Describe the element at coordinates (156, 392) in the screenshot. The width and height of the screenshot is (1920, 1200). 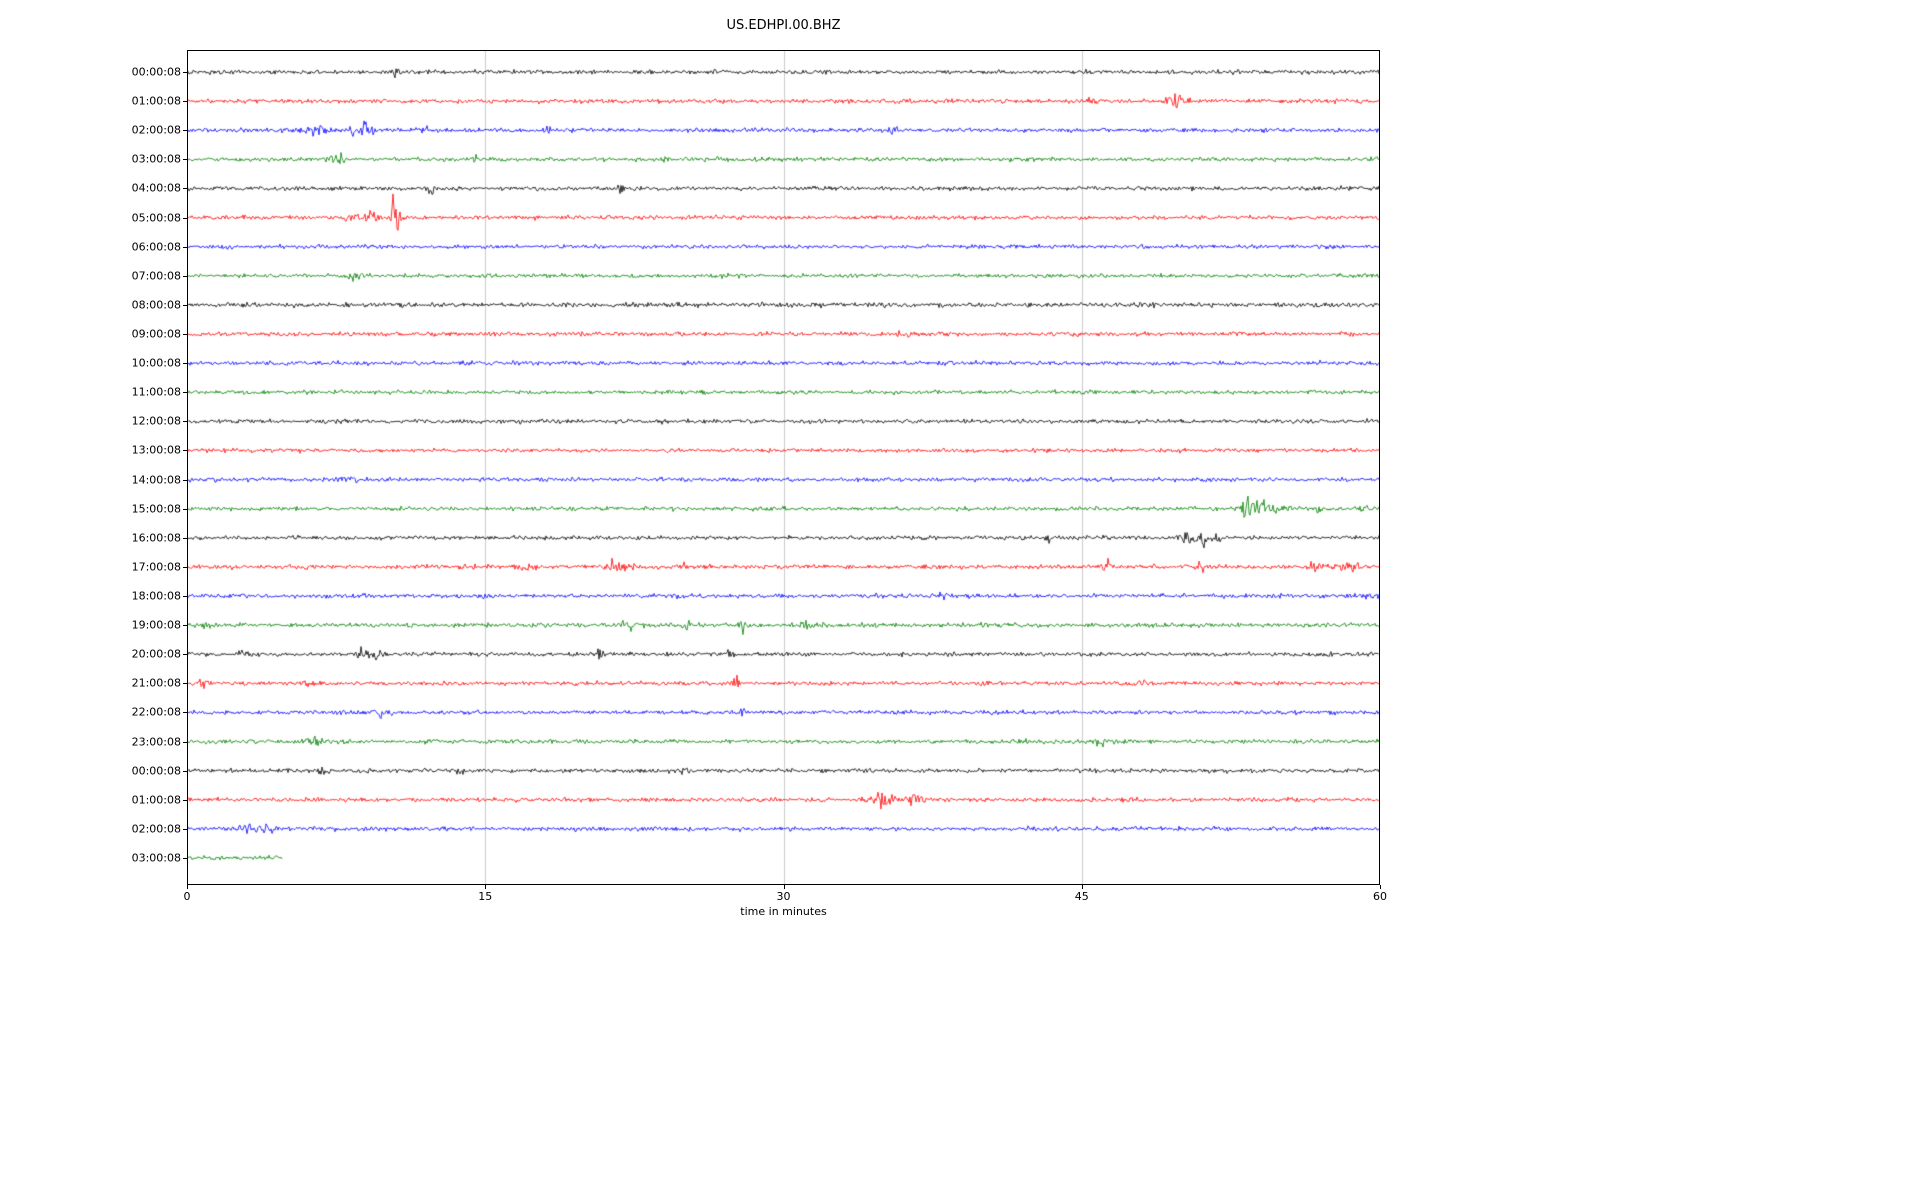
I see `row-label: 11:00:08` at that location.